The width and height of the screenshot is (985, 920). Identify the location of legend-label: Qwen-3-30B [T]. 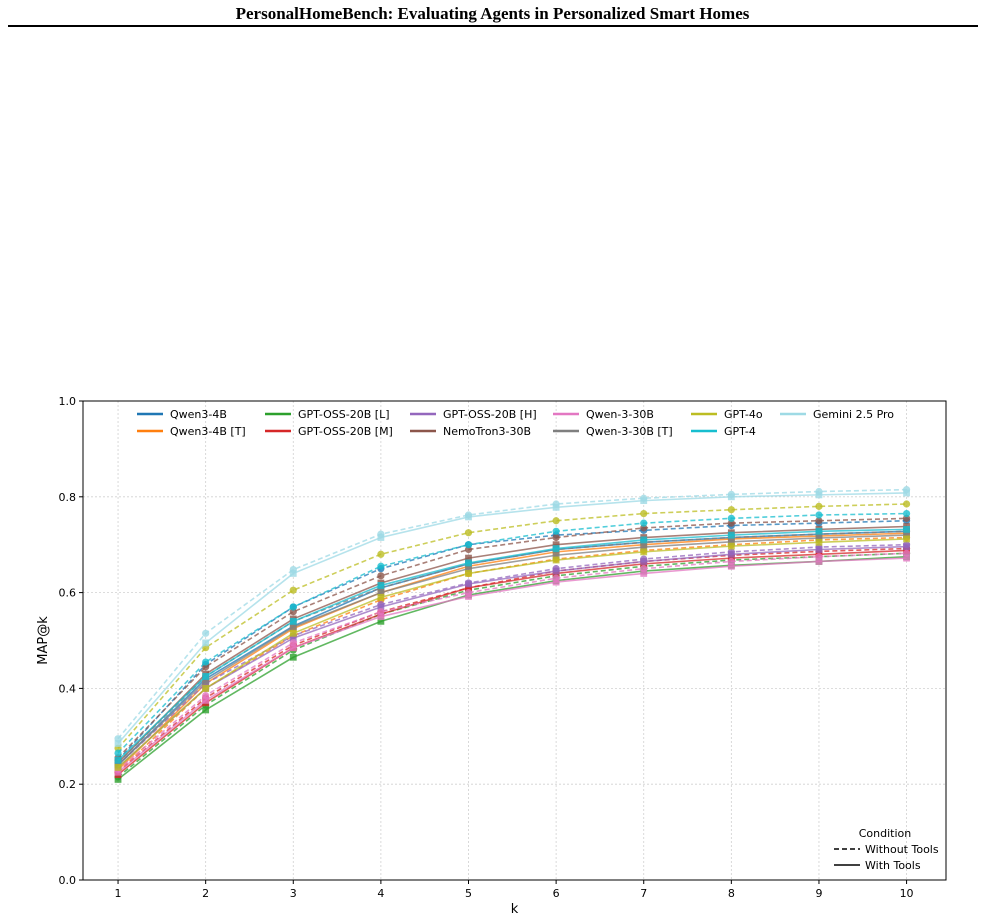
(629, 431).